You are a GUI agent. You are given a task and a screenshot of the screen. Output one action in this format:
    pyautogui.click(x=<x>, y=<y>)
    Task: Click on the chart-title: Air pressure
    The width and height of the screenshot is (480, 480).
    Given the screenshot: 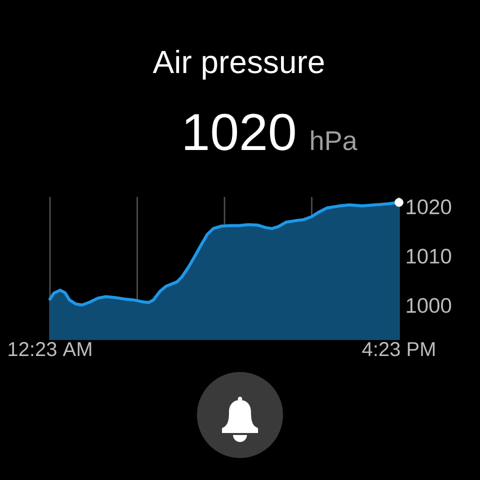 What is the action you would take?
    pyautogui.click(x=238, y=65)
    